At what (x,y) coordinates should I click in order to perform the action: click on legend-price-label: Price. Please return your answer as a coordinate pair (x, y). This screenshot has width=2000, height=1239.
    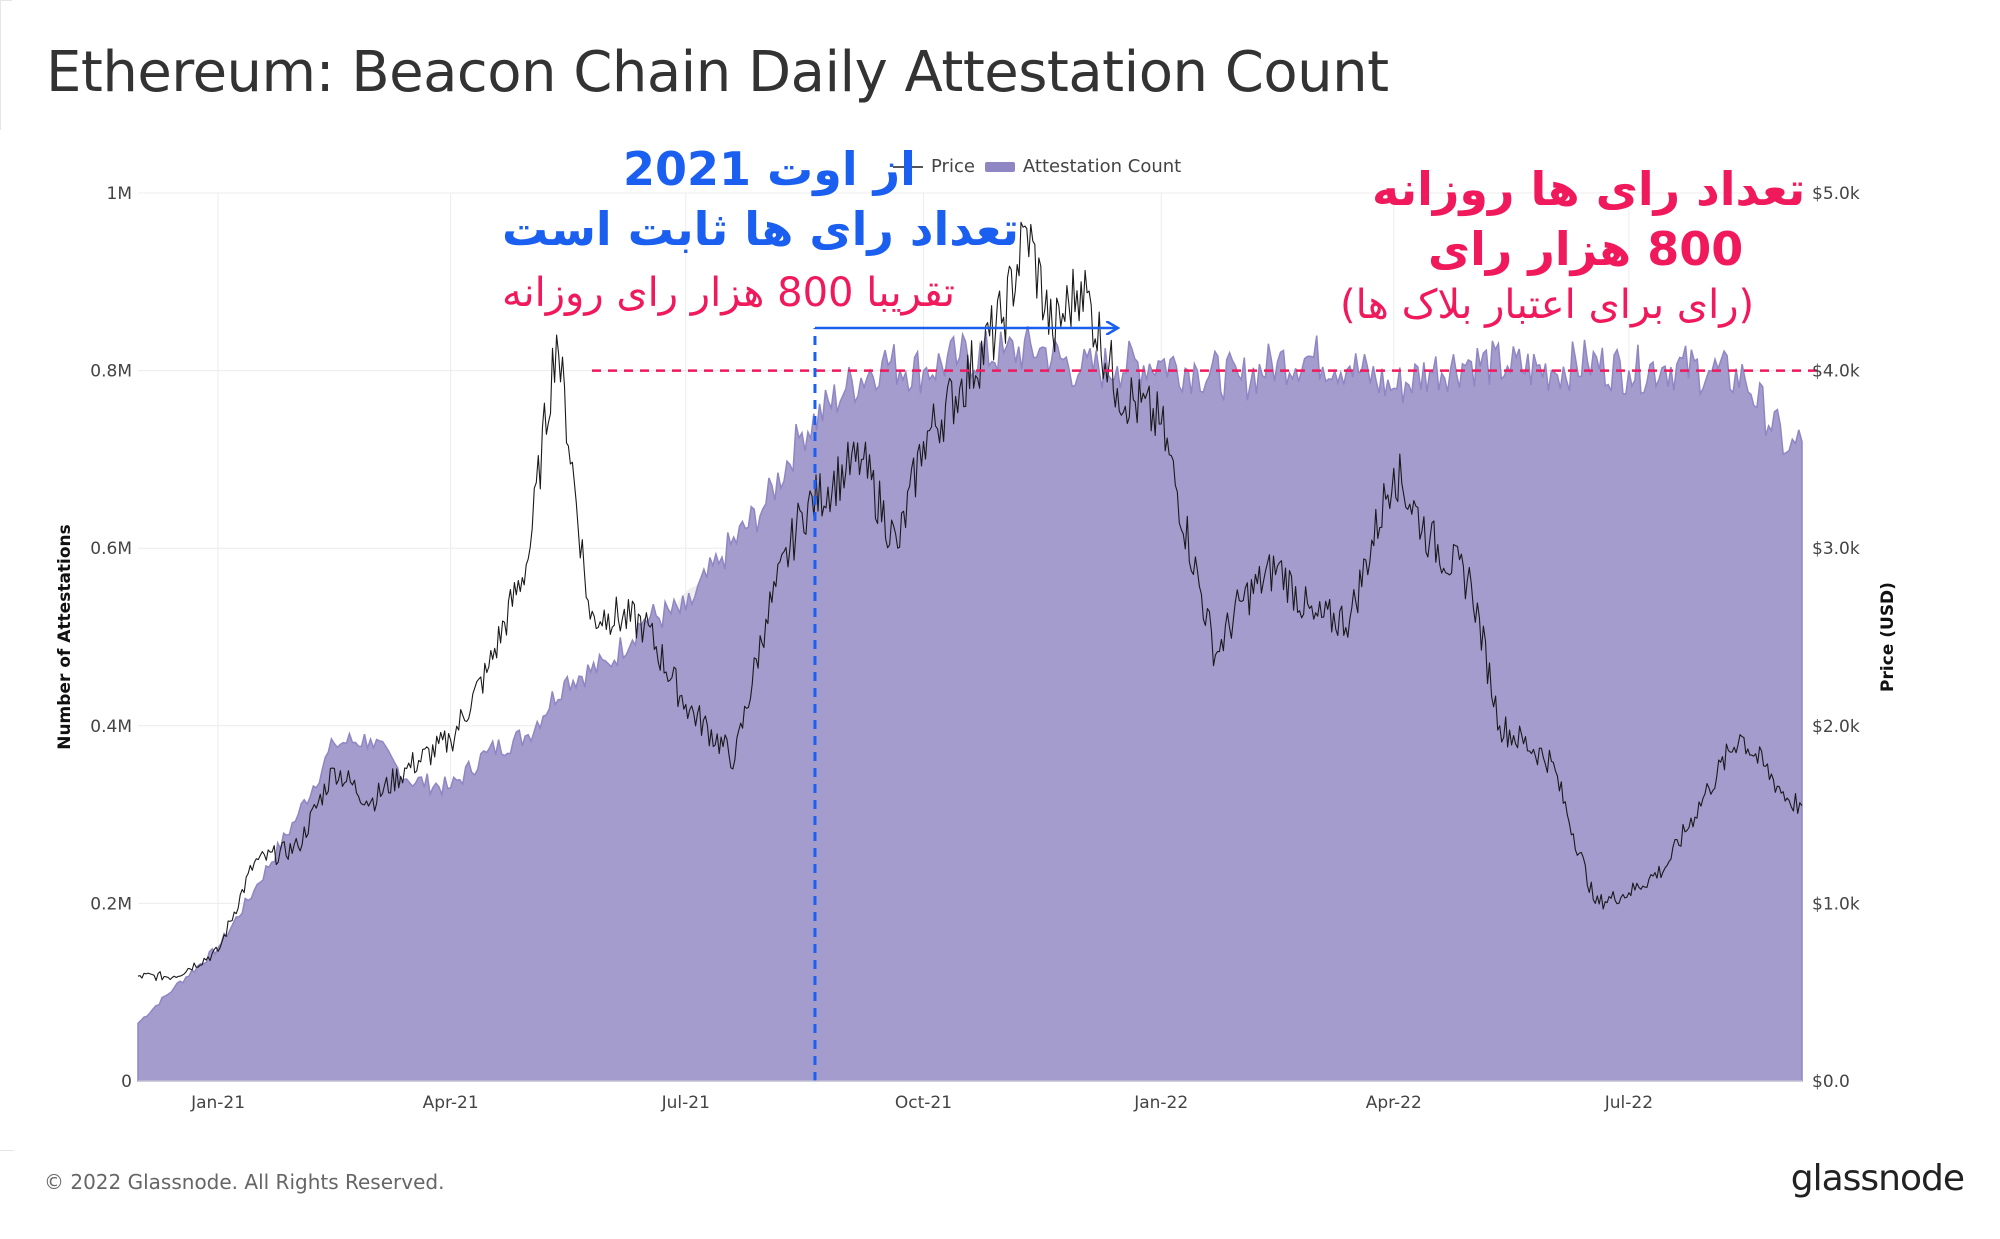
    Looking at the image, I should click on (953, 166).